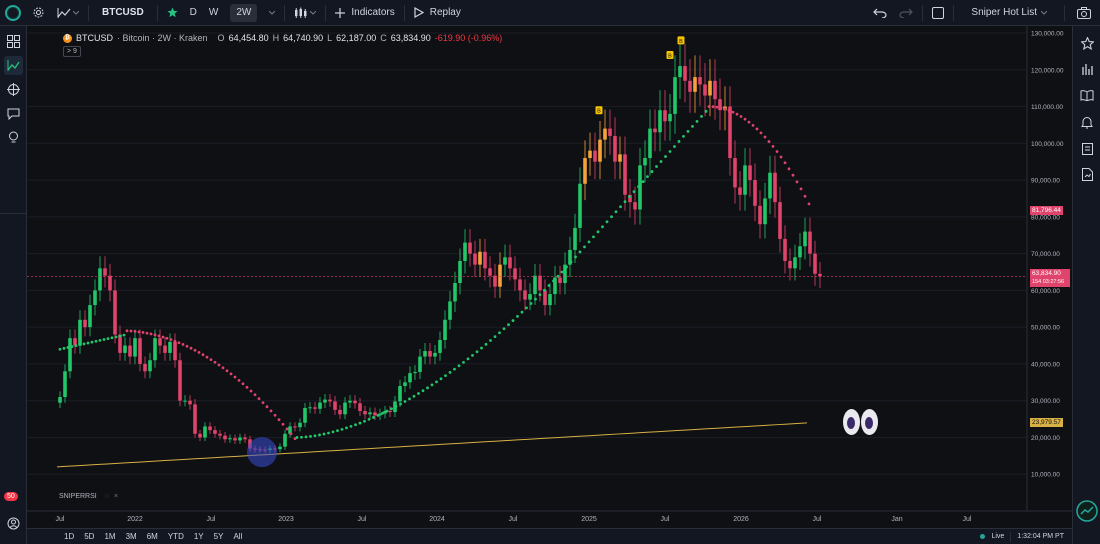 This screenshot has height=544, width=1100. Describe the element at coordinates (13, 137) in the screenshot. I see `ideas-button` at that location.